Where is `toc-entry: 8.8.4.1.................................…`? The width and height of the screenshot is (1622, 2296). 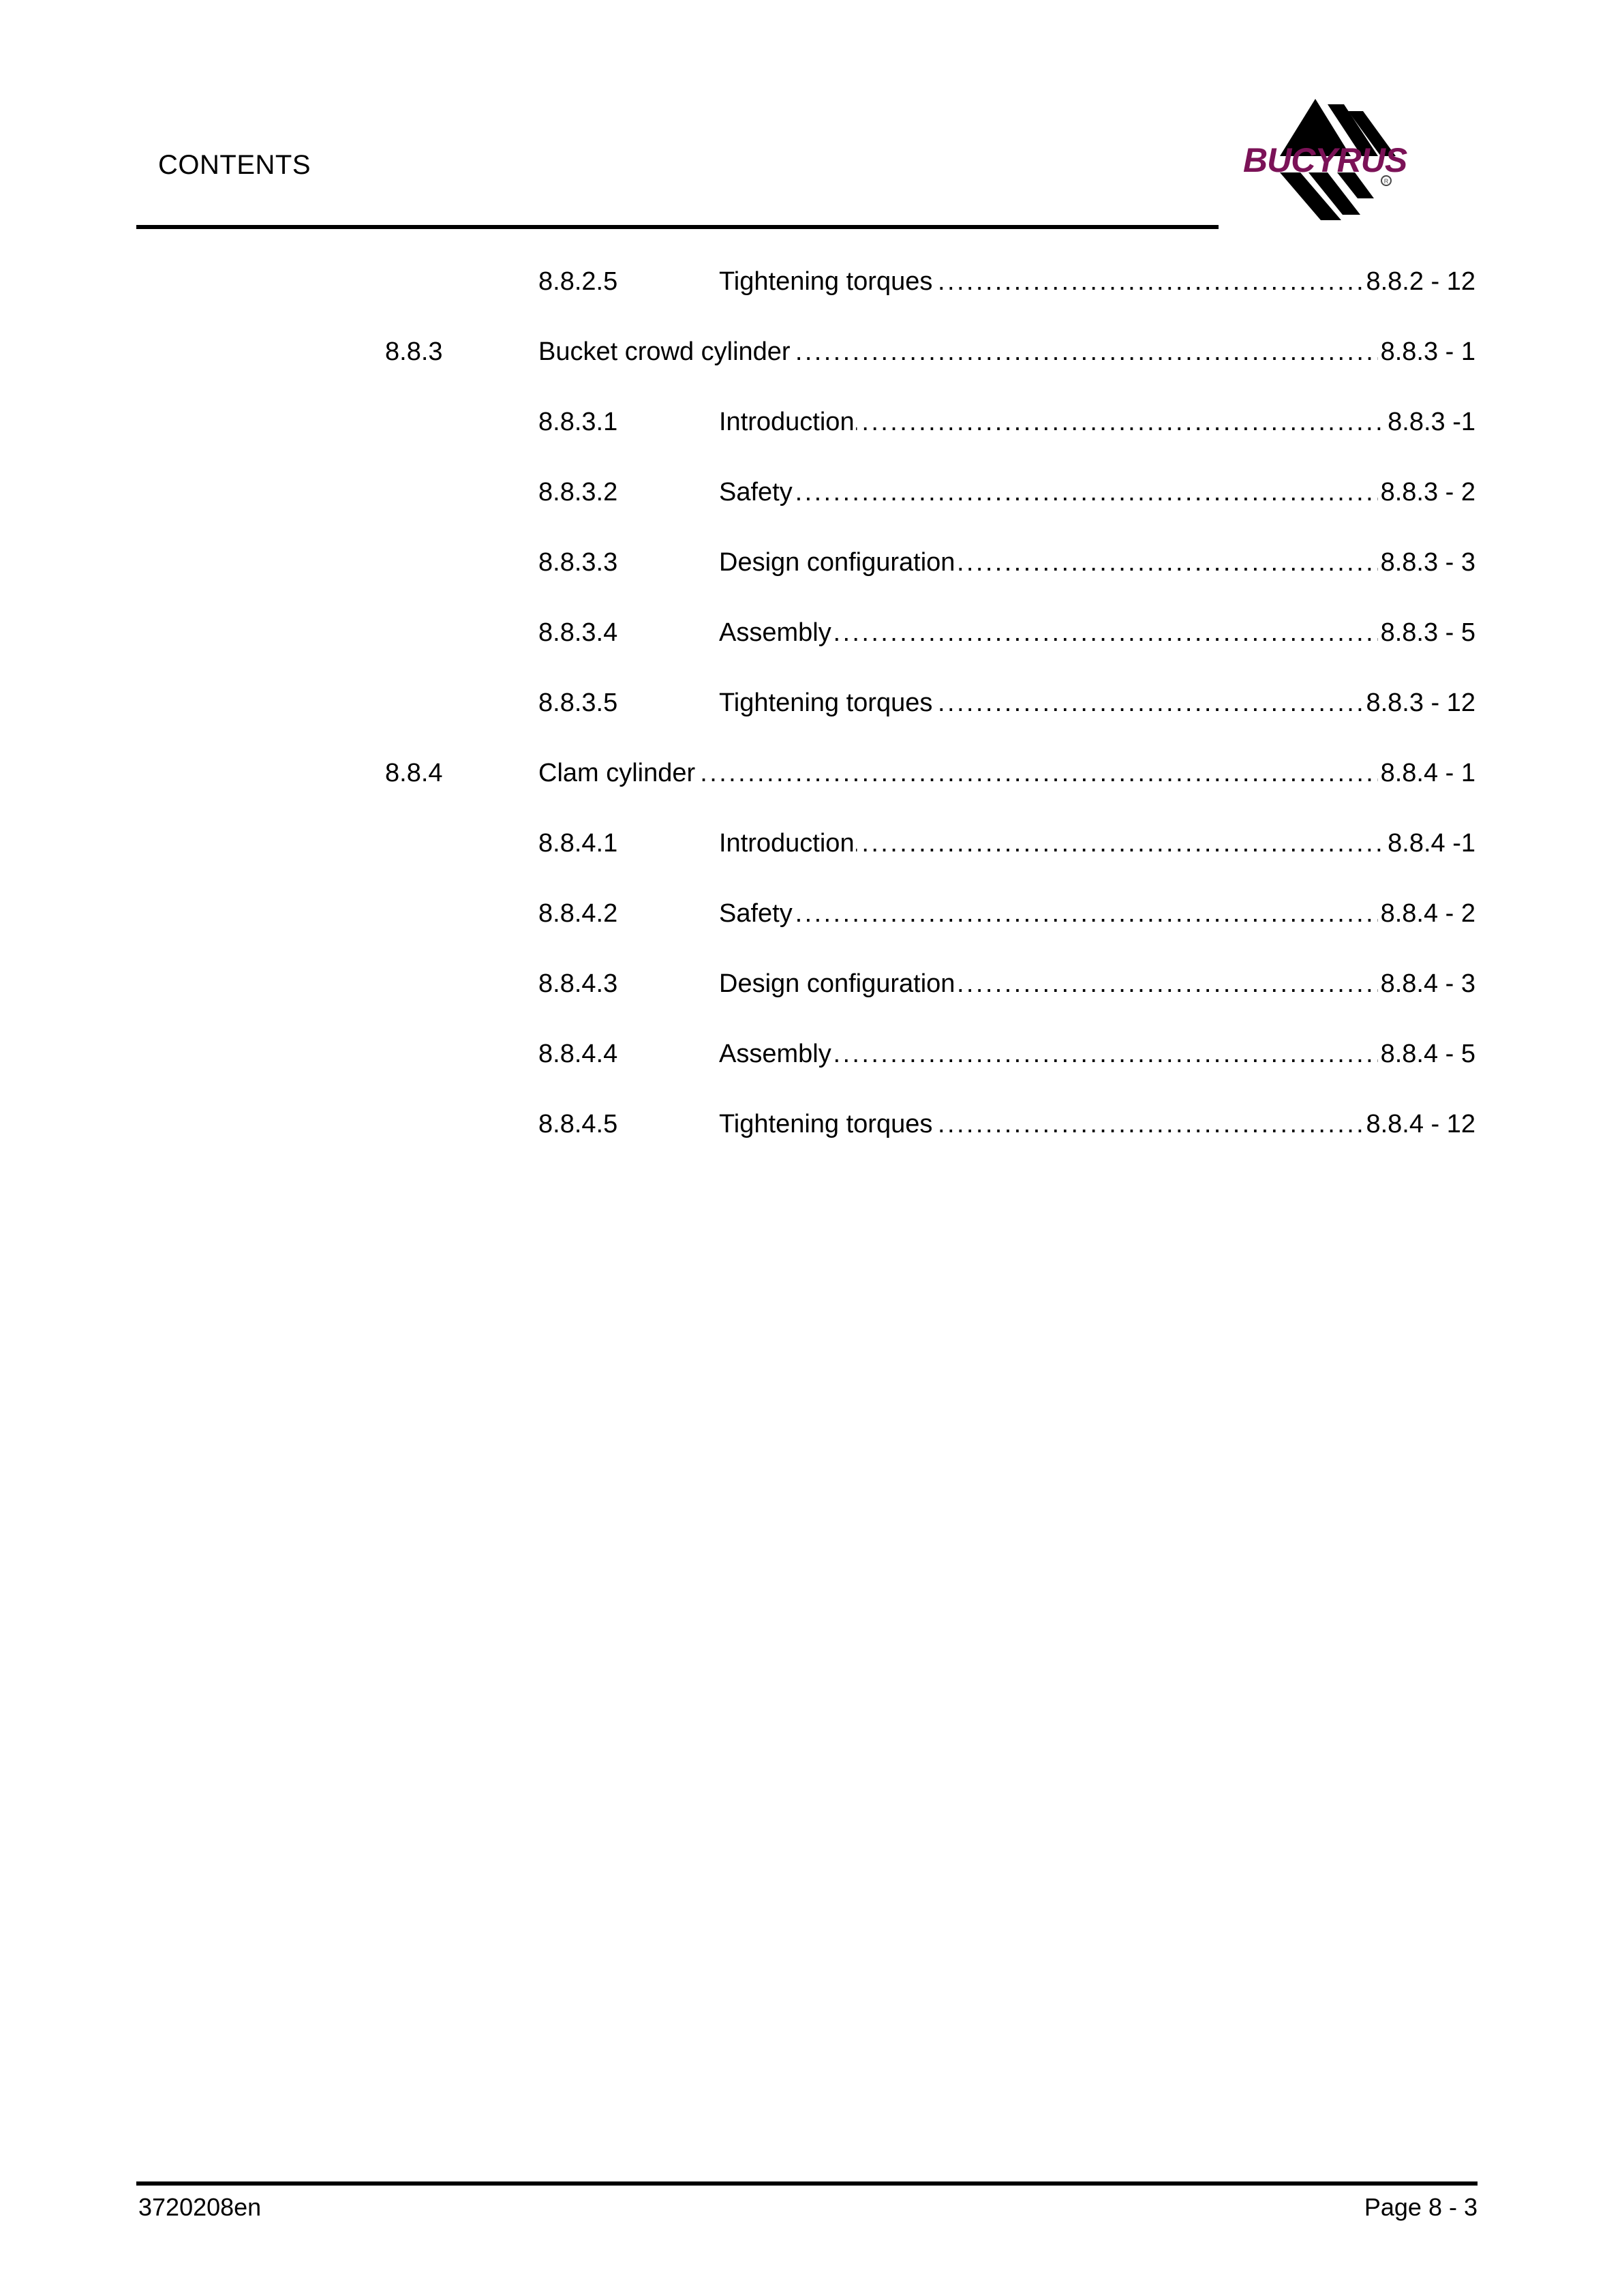
toc-entry: 8.8.4.1.................................… is located at coordinates (811, 857).